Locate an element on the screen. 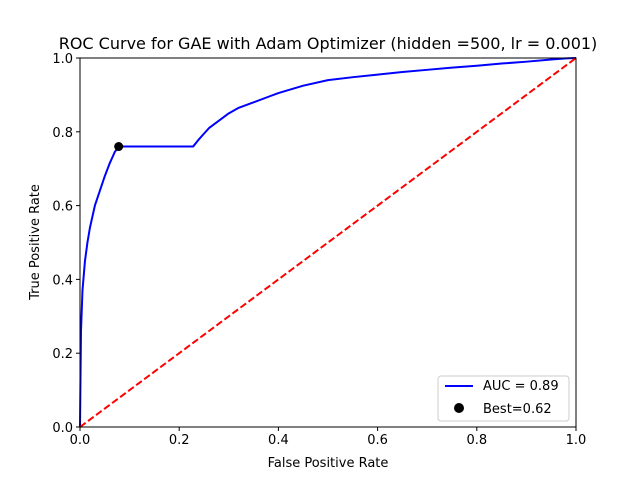 Image resolution: width=640 pixels, height=484 pixels. legend-label-auc: AUC = 0.89 is located at coordinates (521, 386).